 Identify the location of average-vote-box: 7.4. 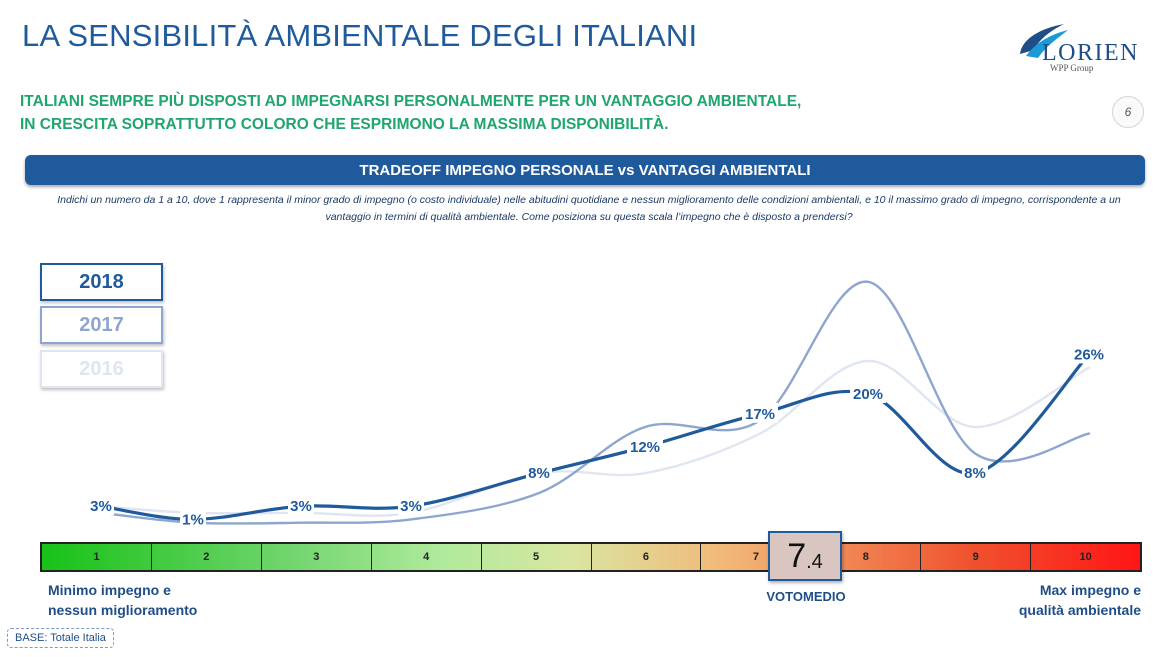
(805, 556).